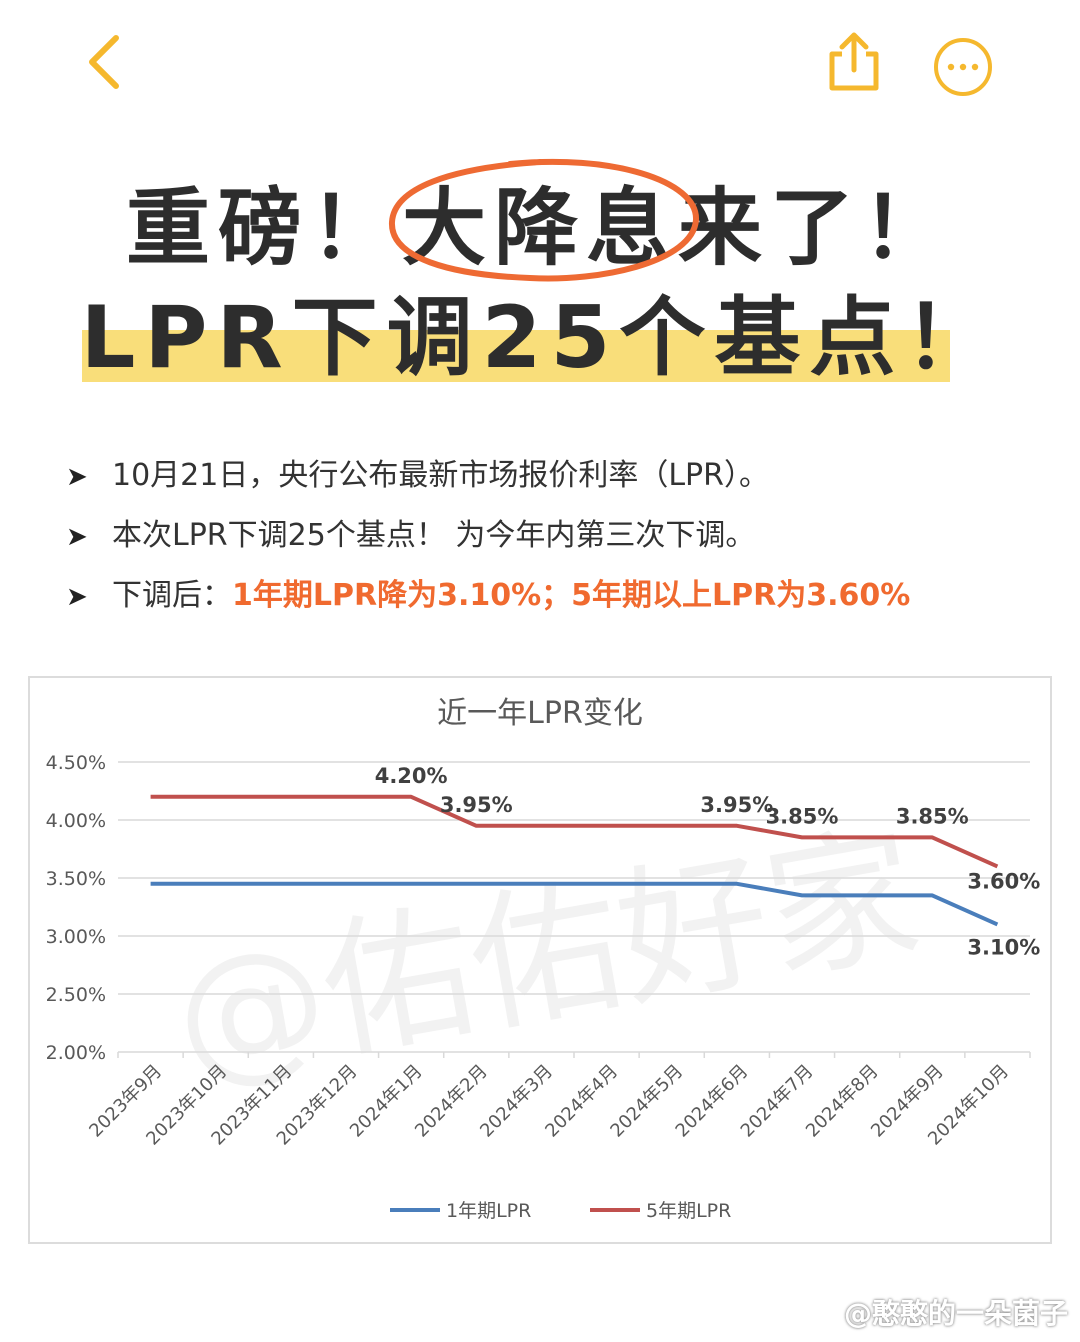 This screenshot has width=1080, height=1342. Describe the element at coordinates (539, 228) in the screenshot. I see `headline-highlight-text: 大降息` at that location.